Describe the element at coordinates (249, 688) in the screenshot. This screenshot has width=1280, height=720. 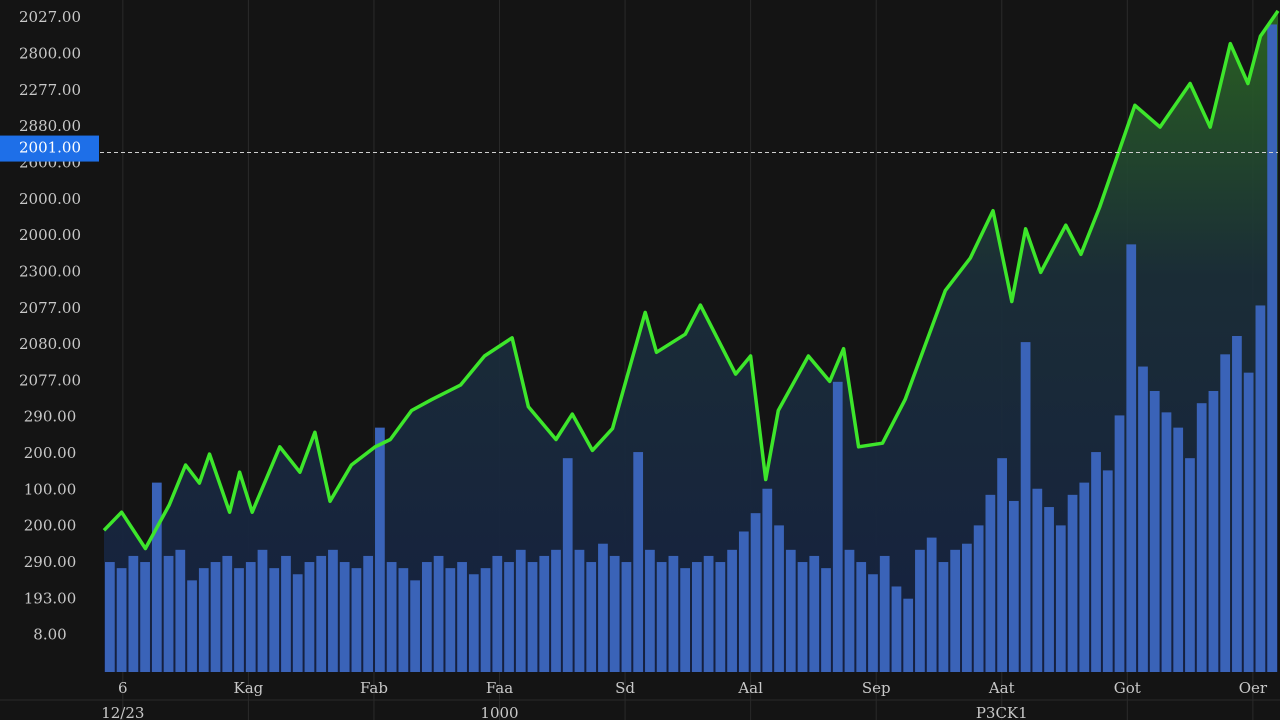
I see `x-tick-label: Kag` at that location.